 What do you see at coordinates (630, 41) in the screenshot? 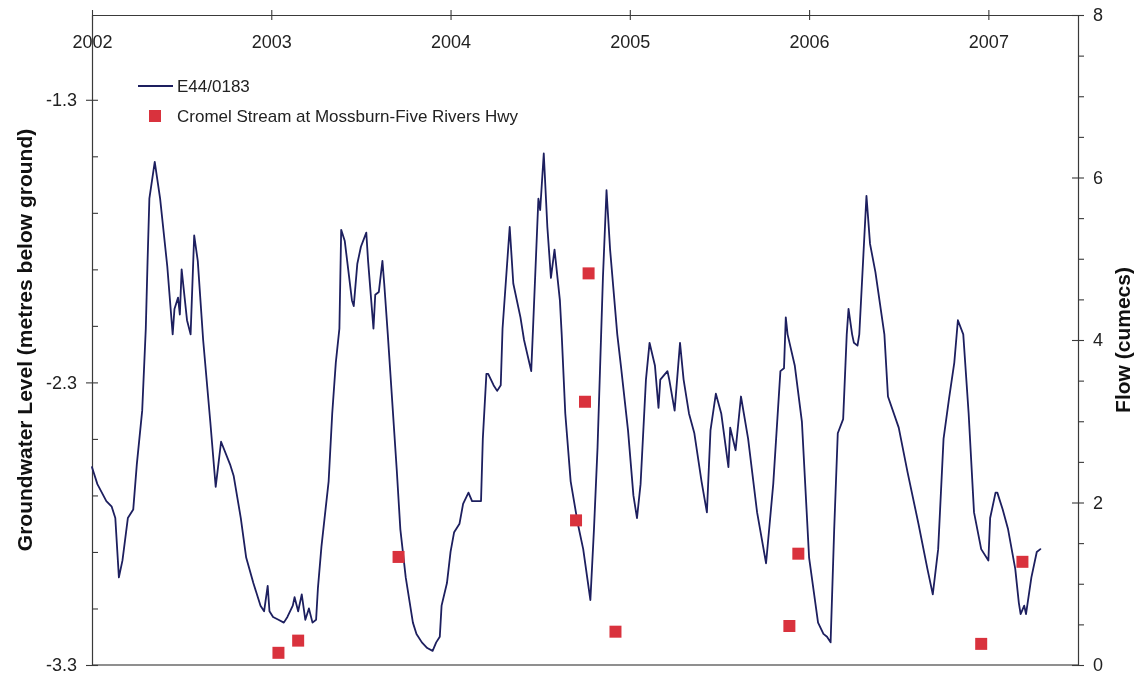
I see `x-tick-label: 2005` at bounding box center [630, 41].